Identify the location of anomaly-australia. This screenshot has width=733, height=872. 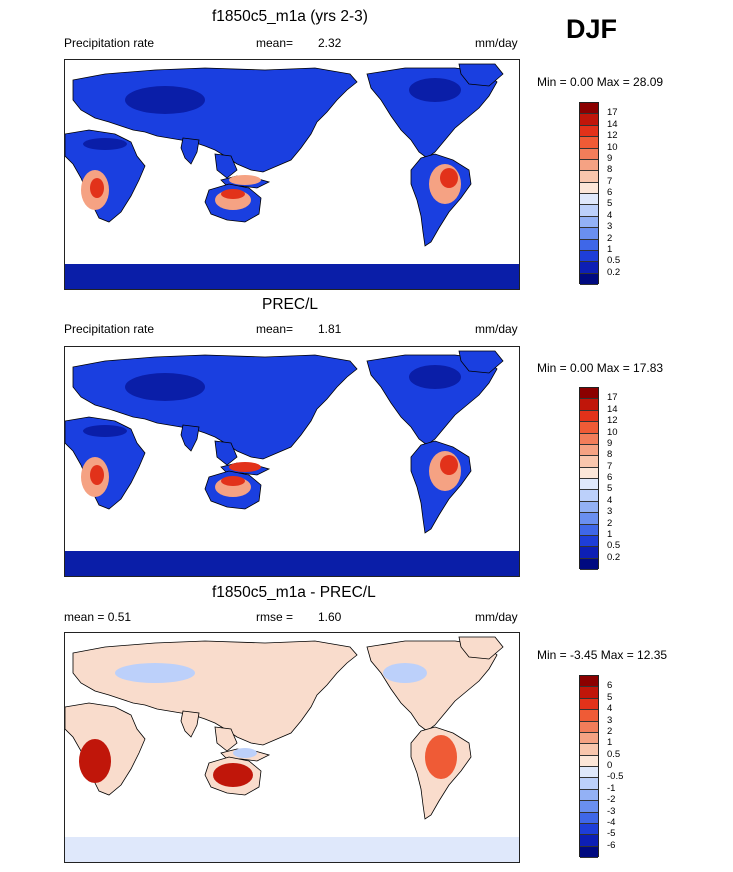
(233, 775).